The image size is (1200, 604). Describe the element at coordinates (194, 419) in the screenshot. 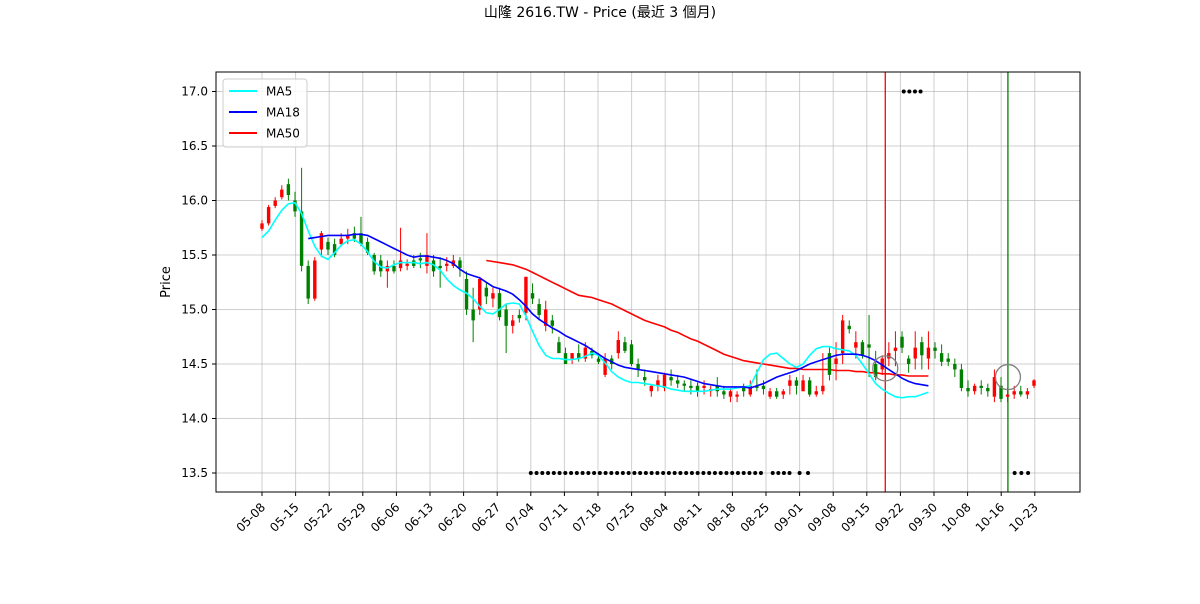

I see `y-tick-label: 14.0` at that location.